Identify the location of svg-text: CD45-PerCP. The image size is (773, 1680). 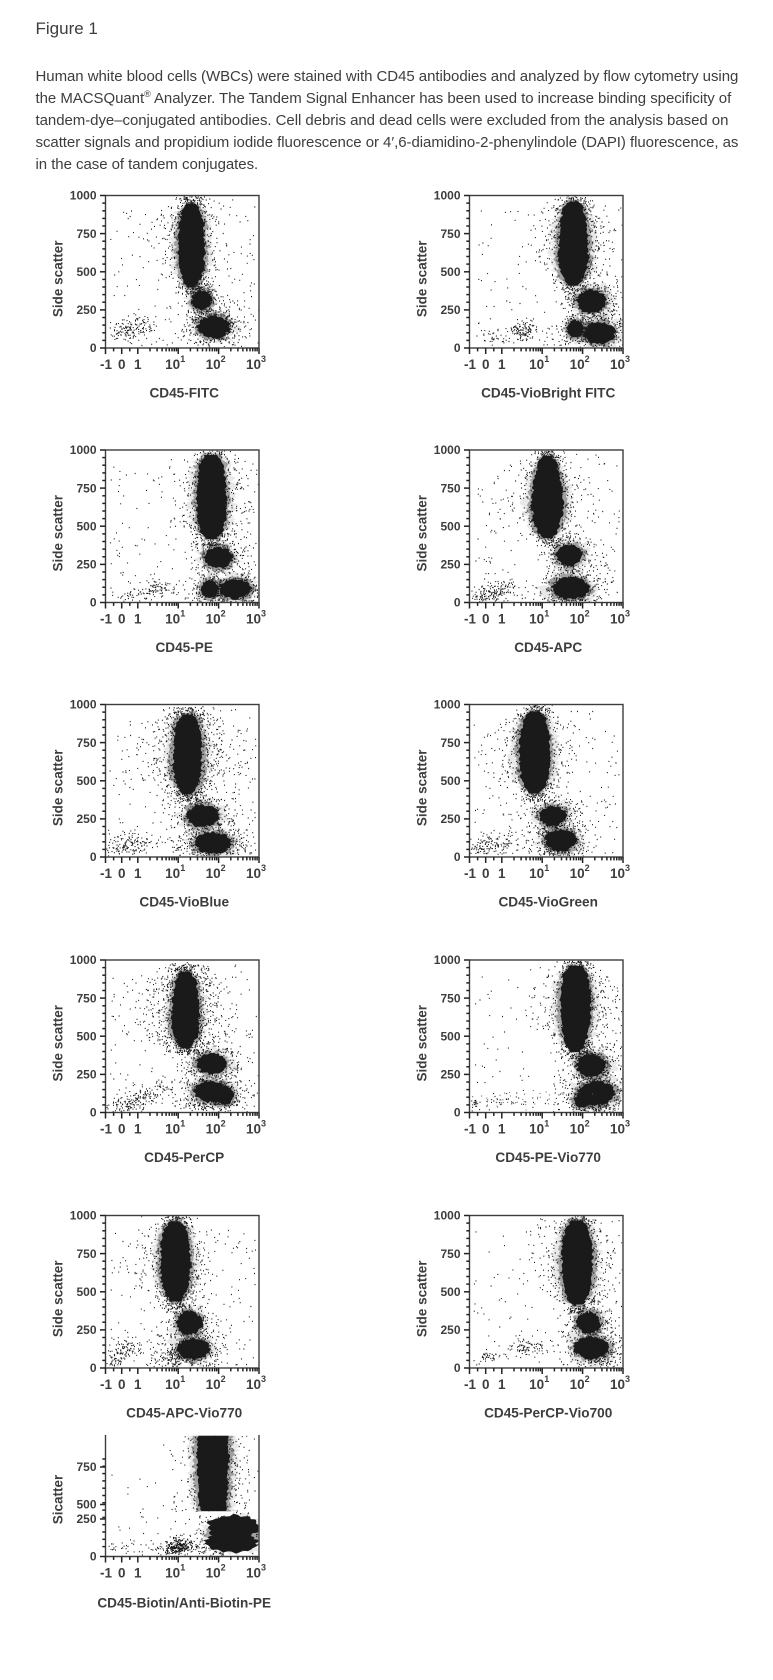
(184, 1157).